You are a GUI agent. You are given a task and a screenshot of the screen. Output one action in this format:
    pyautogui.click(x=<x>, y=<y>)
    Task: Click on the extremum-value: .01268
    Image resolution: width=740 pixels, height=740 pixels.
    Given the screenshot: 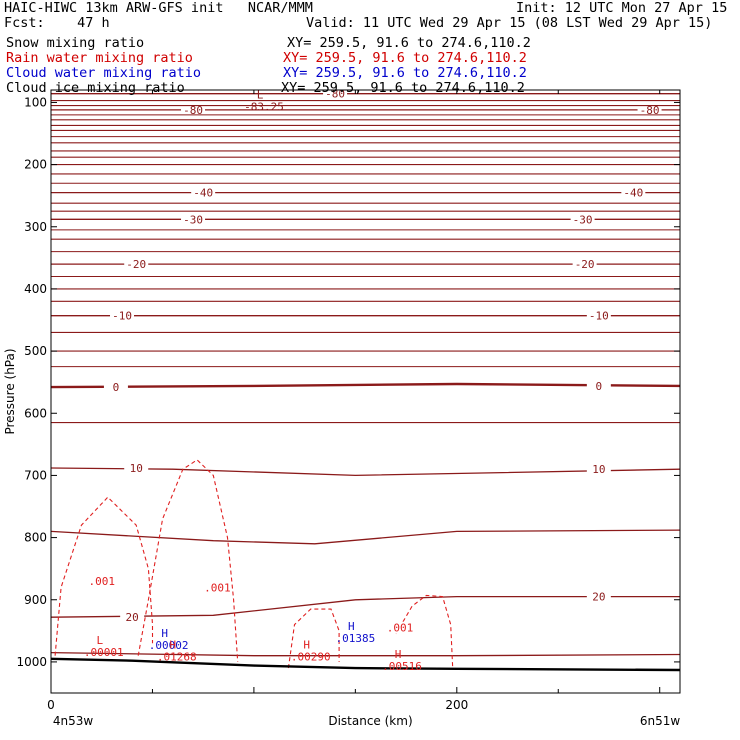 What is the action you would take?
    pyautogui.click(x=177, y=657)
    